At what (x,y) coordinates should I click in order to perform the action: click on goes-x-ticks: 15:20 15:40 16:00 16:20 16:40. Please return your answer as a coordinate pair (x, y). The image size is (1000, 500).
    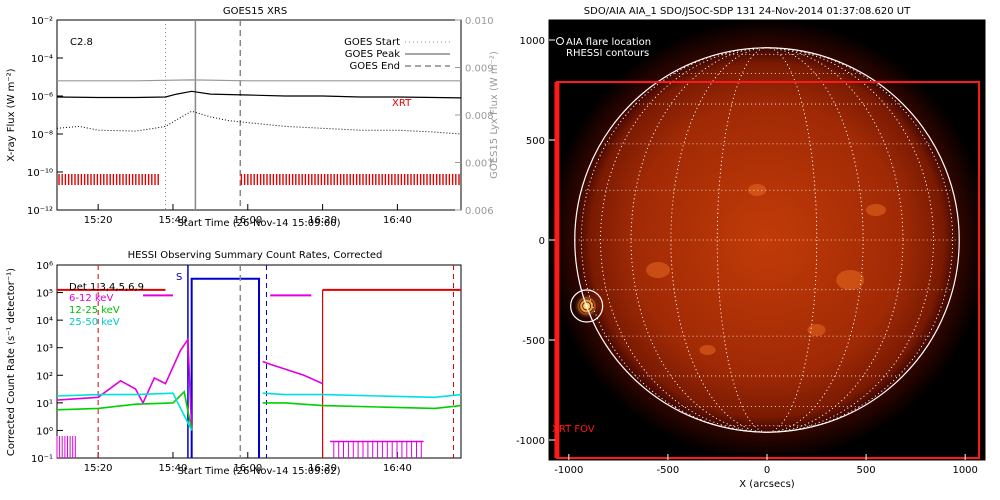
    Looking at the image, I should click on (248, 215).